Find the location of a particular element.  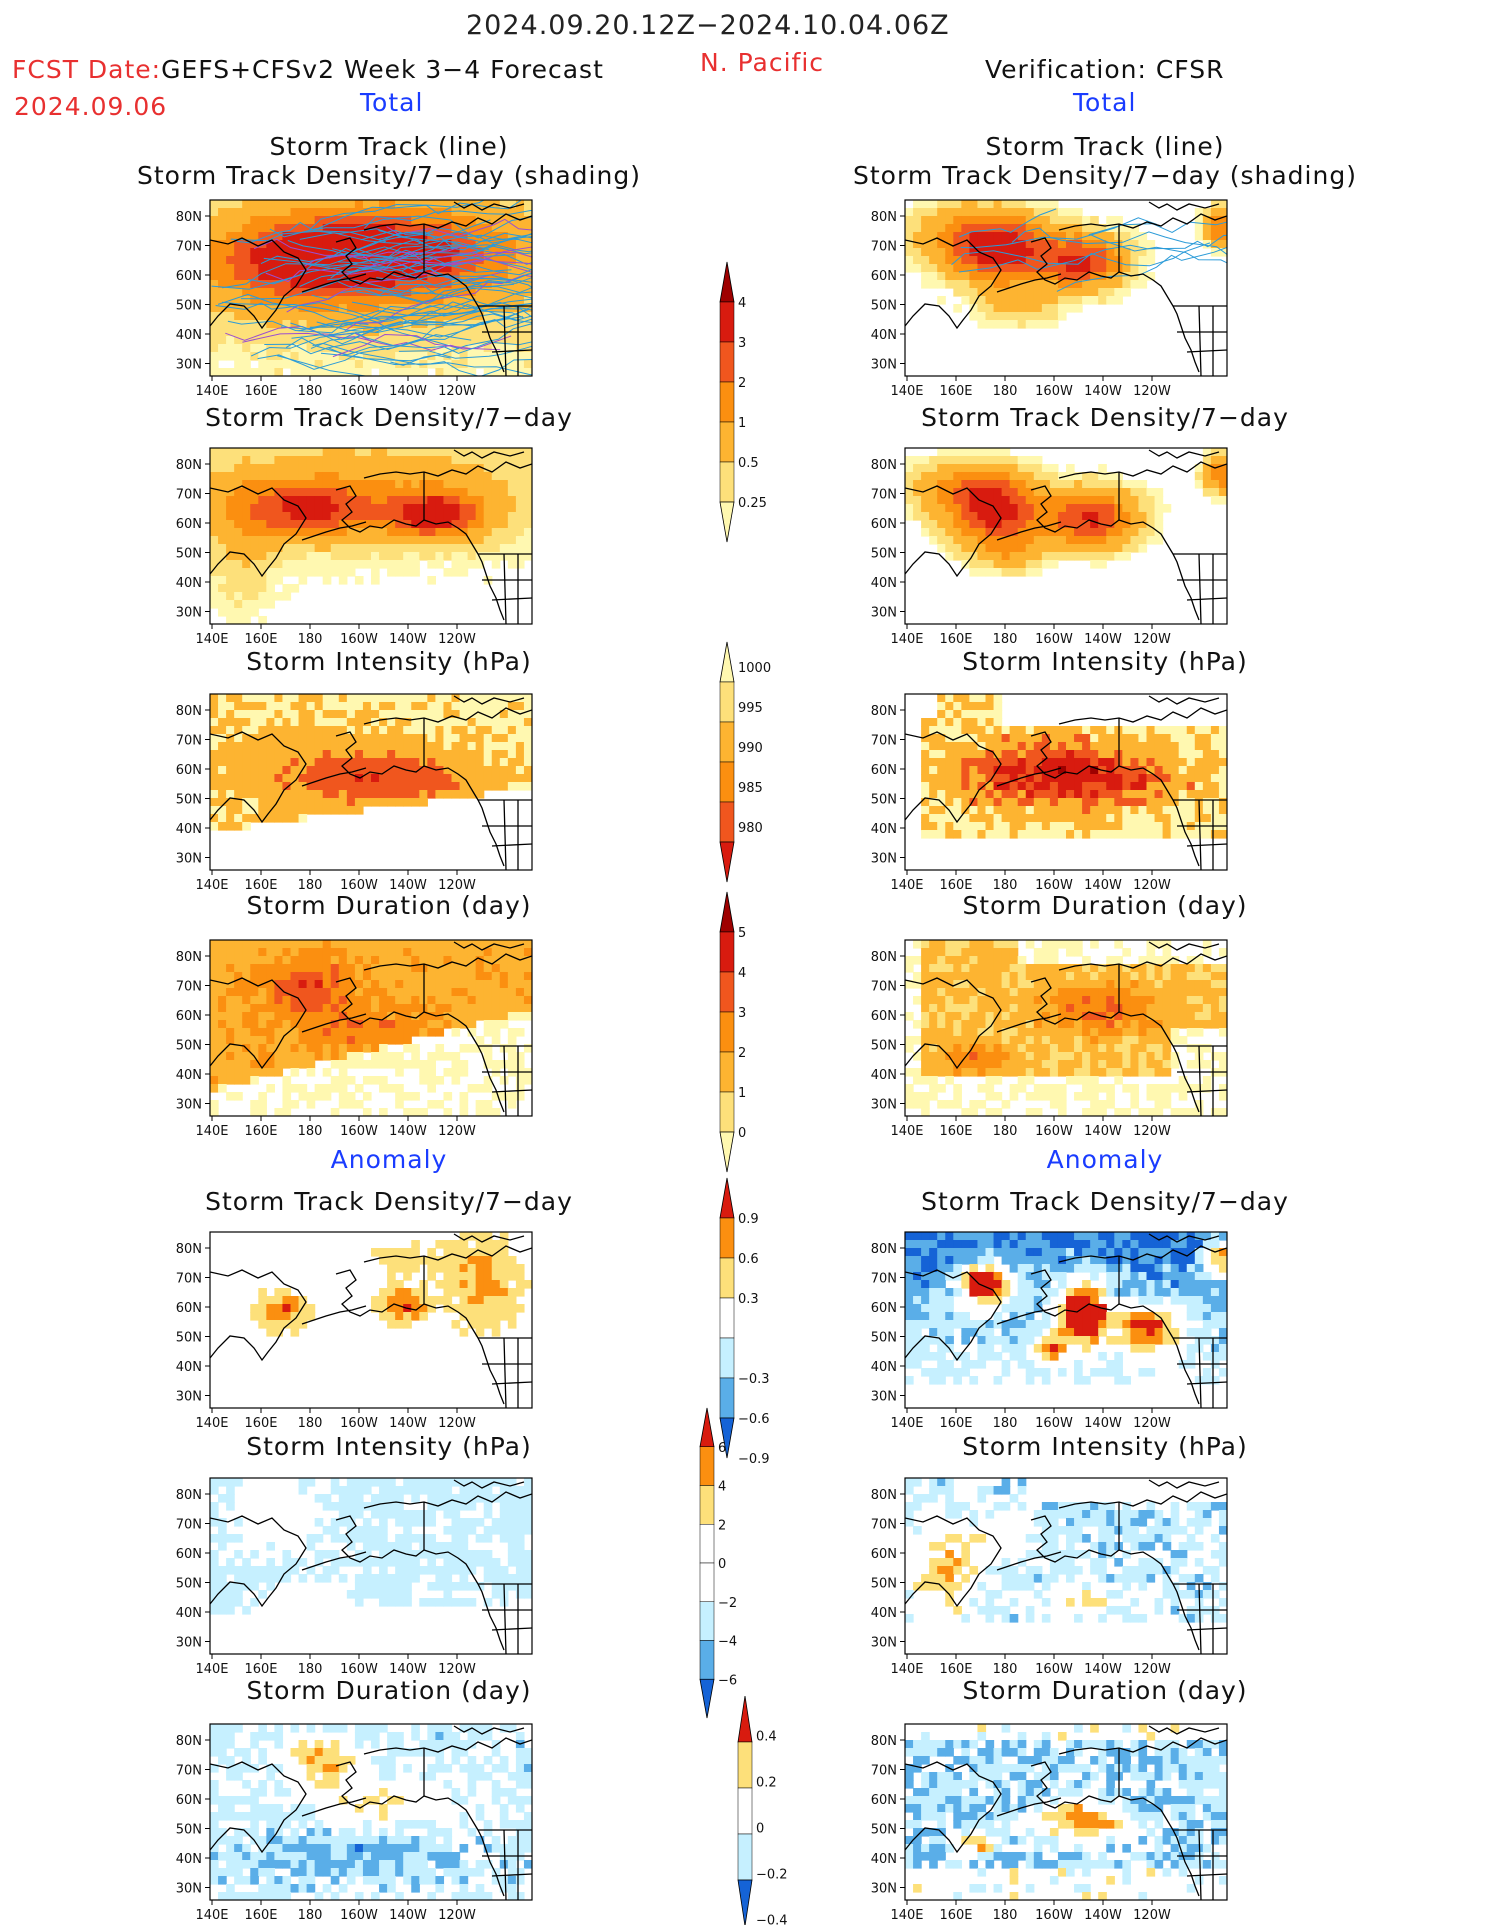

left-anomaly-label: Anomaly is located at coordinates (389, 1159).